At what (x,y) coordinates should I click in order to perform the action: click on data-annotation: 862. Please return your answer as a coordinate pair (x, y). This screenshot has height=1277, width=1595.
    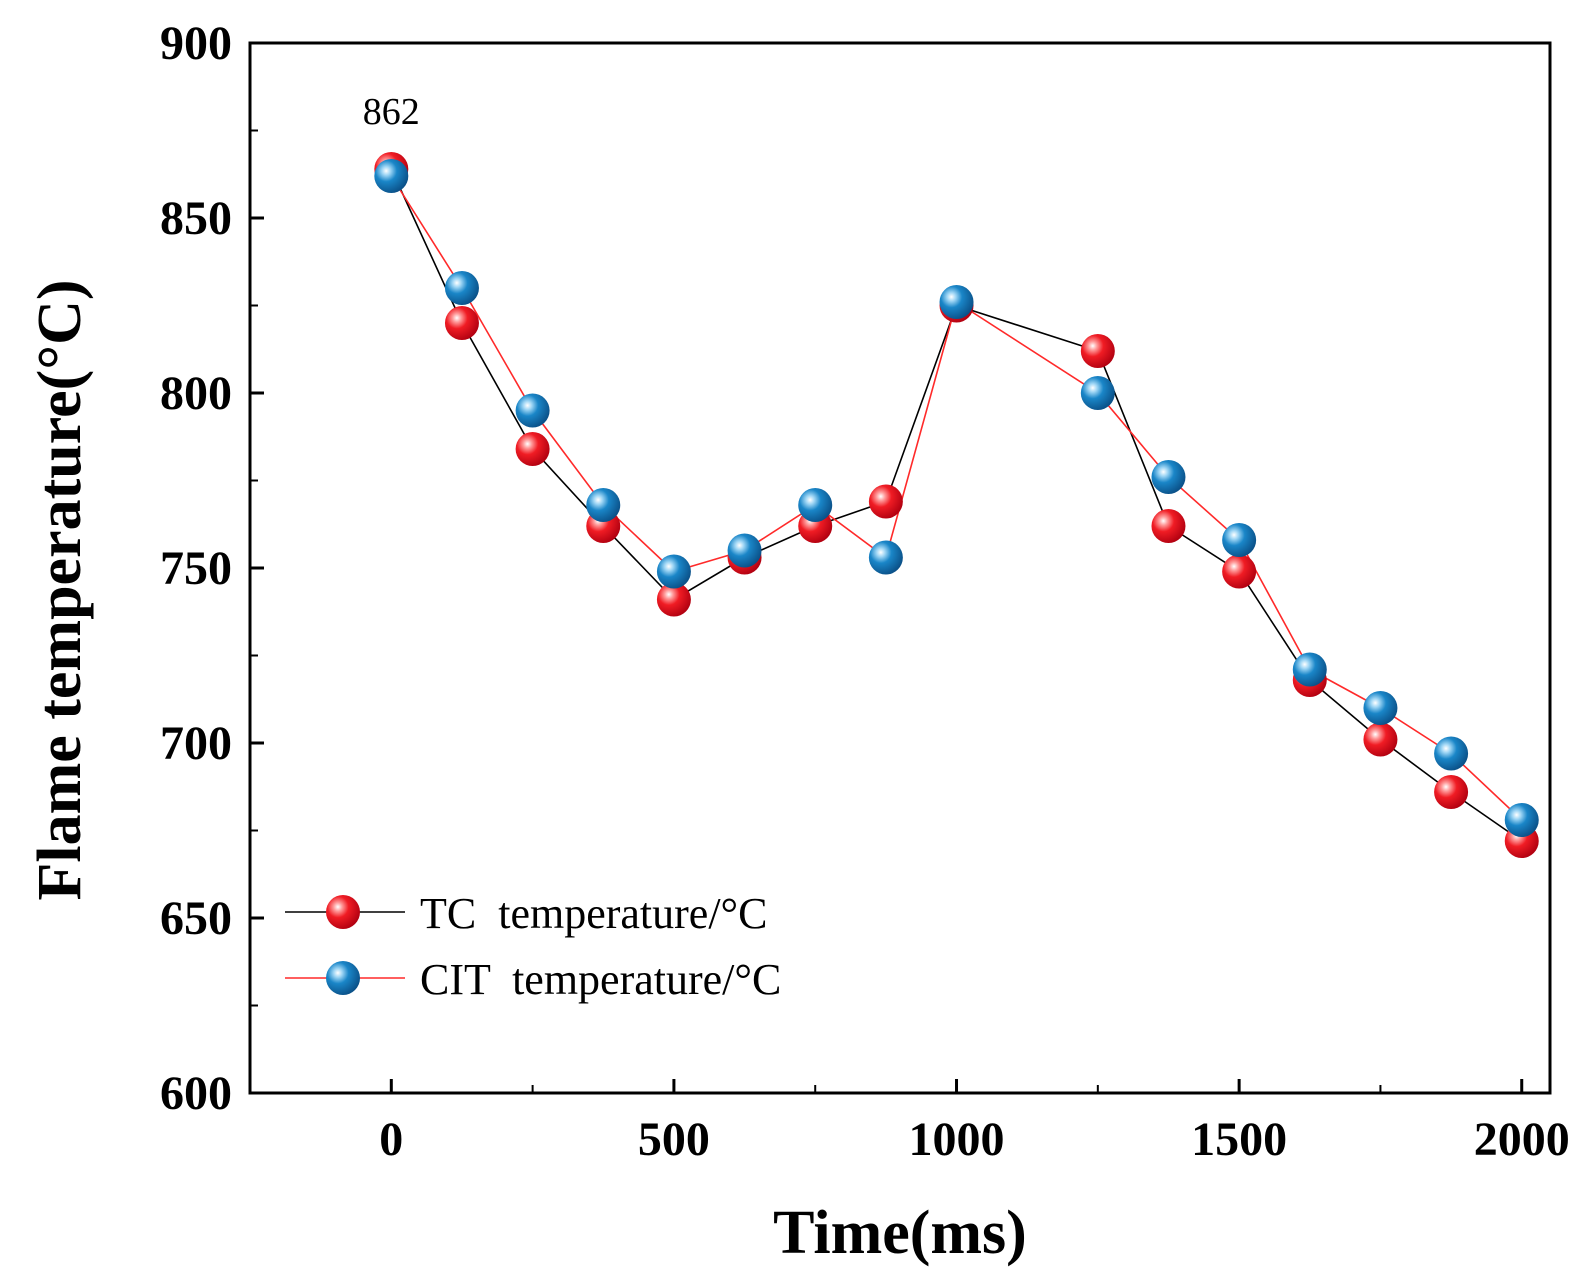
    Looking at the image, I should click on (391, 112).